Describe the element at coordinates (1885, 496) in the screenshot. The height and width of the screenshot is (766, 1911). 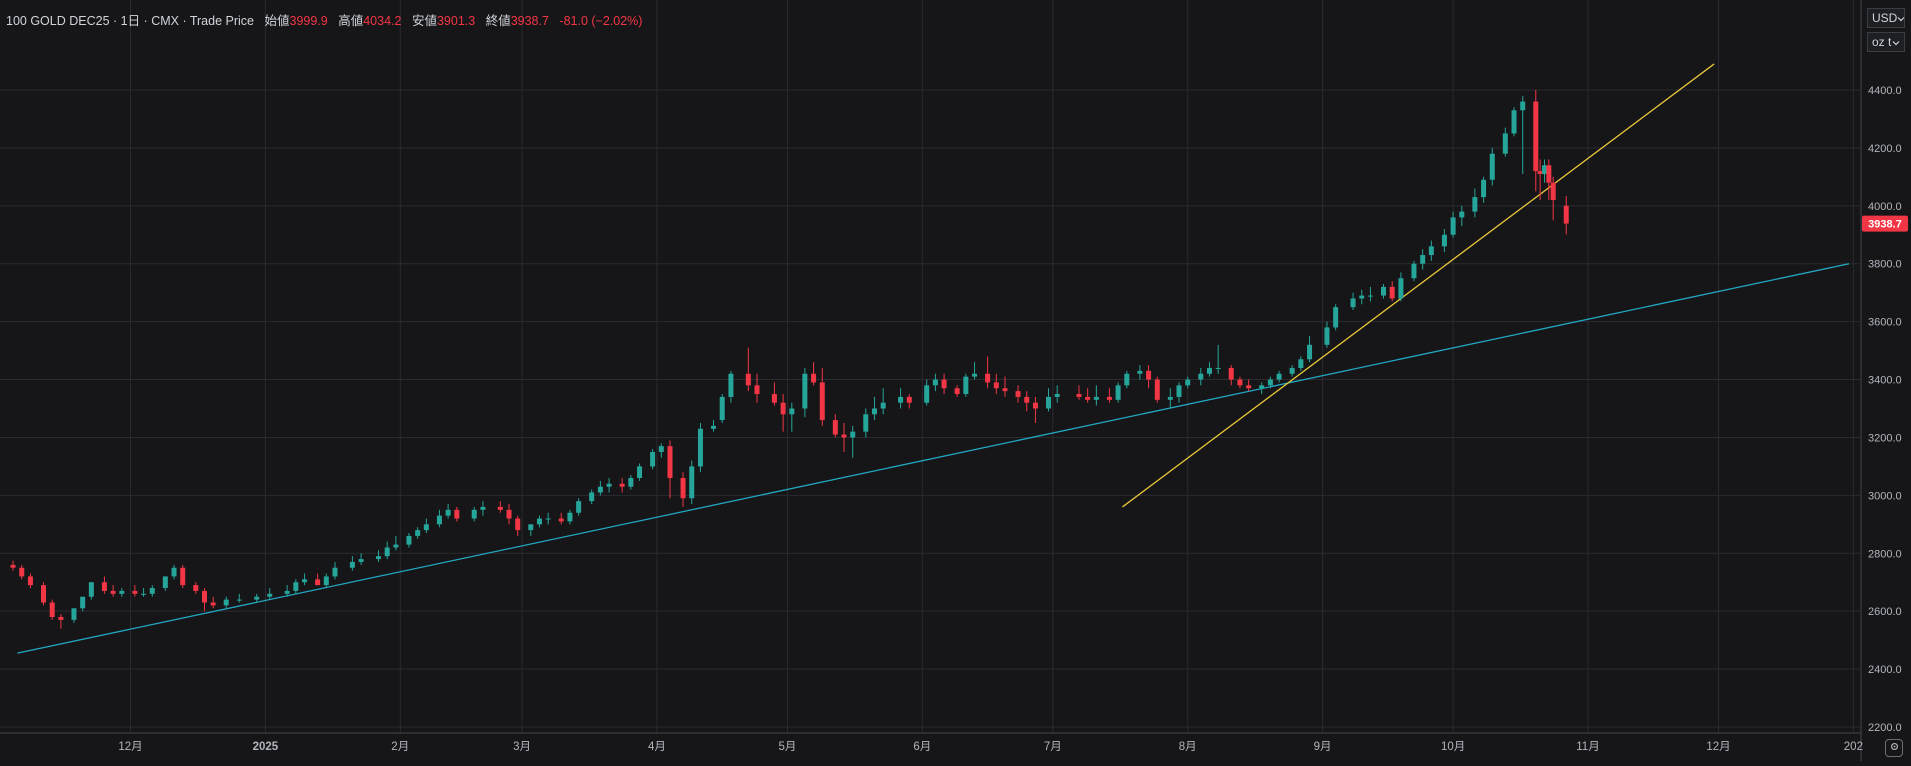
I see `y-tick-label: 3000.0` at that location.